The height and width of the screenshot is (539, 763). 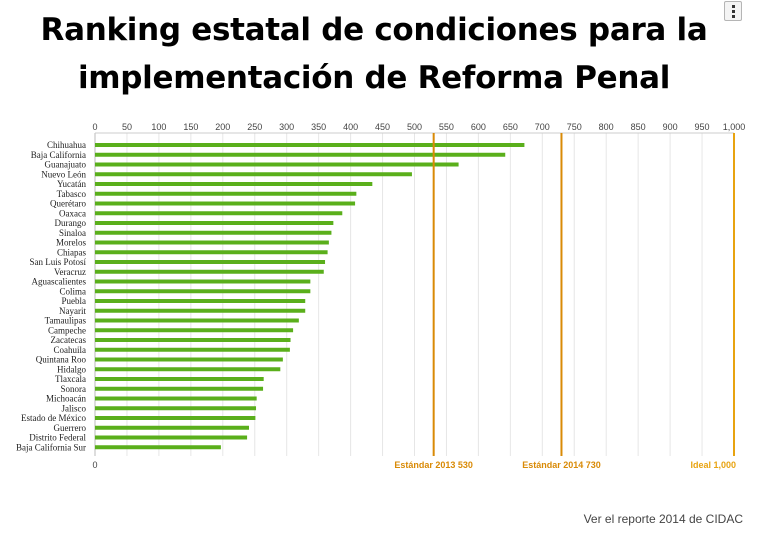 I want to click on x-tick-label: 350, so click(x=318, y=127).